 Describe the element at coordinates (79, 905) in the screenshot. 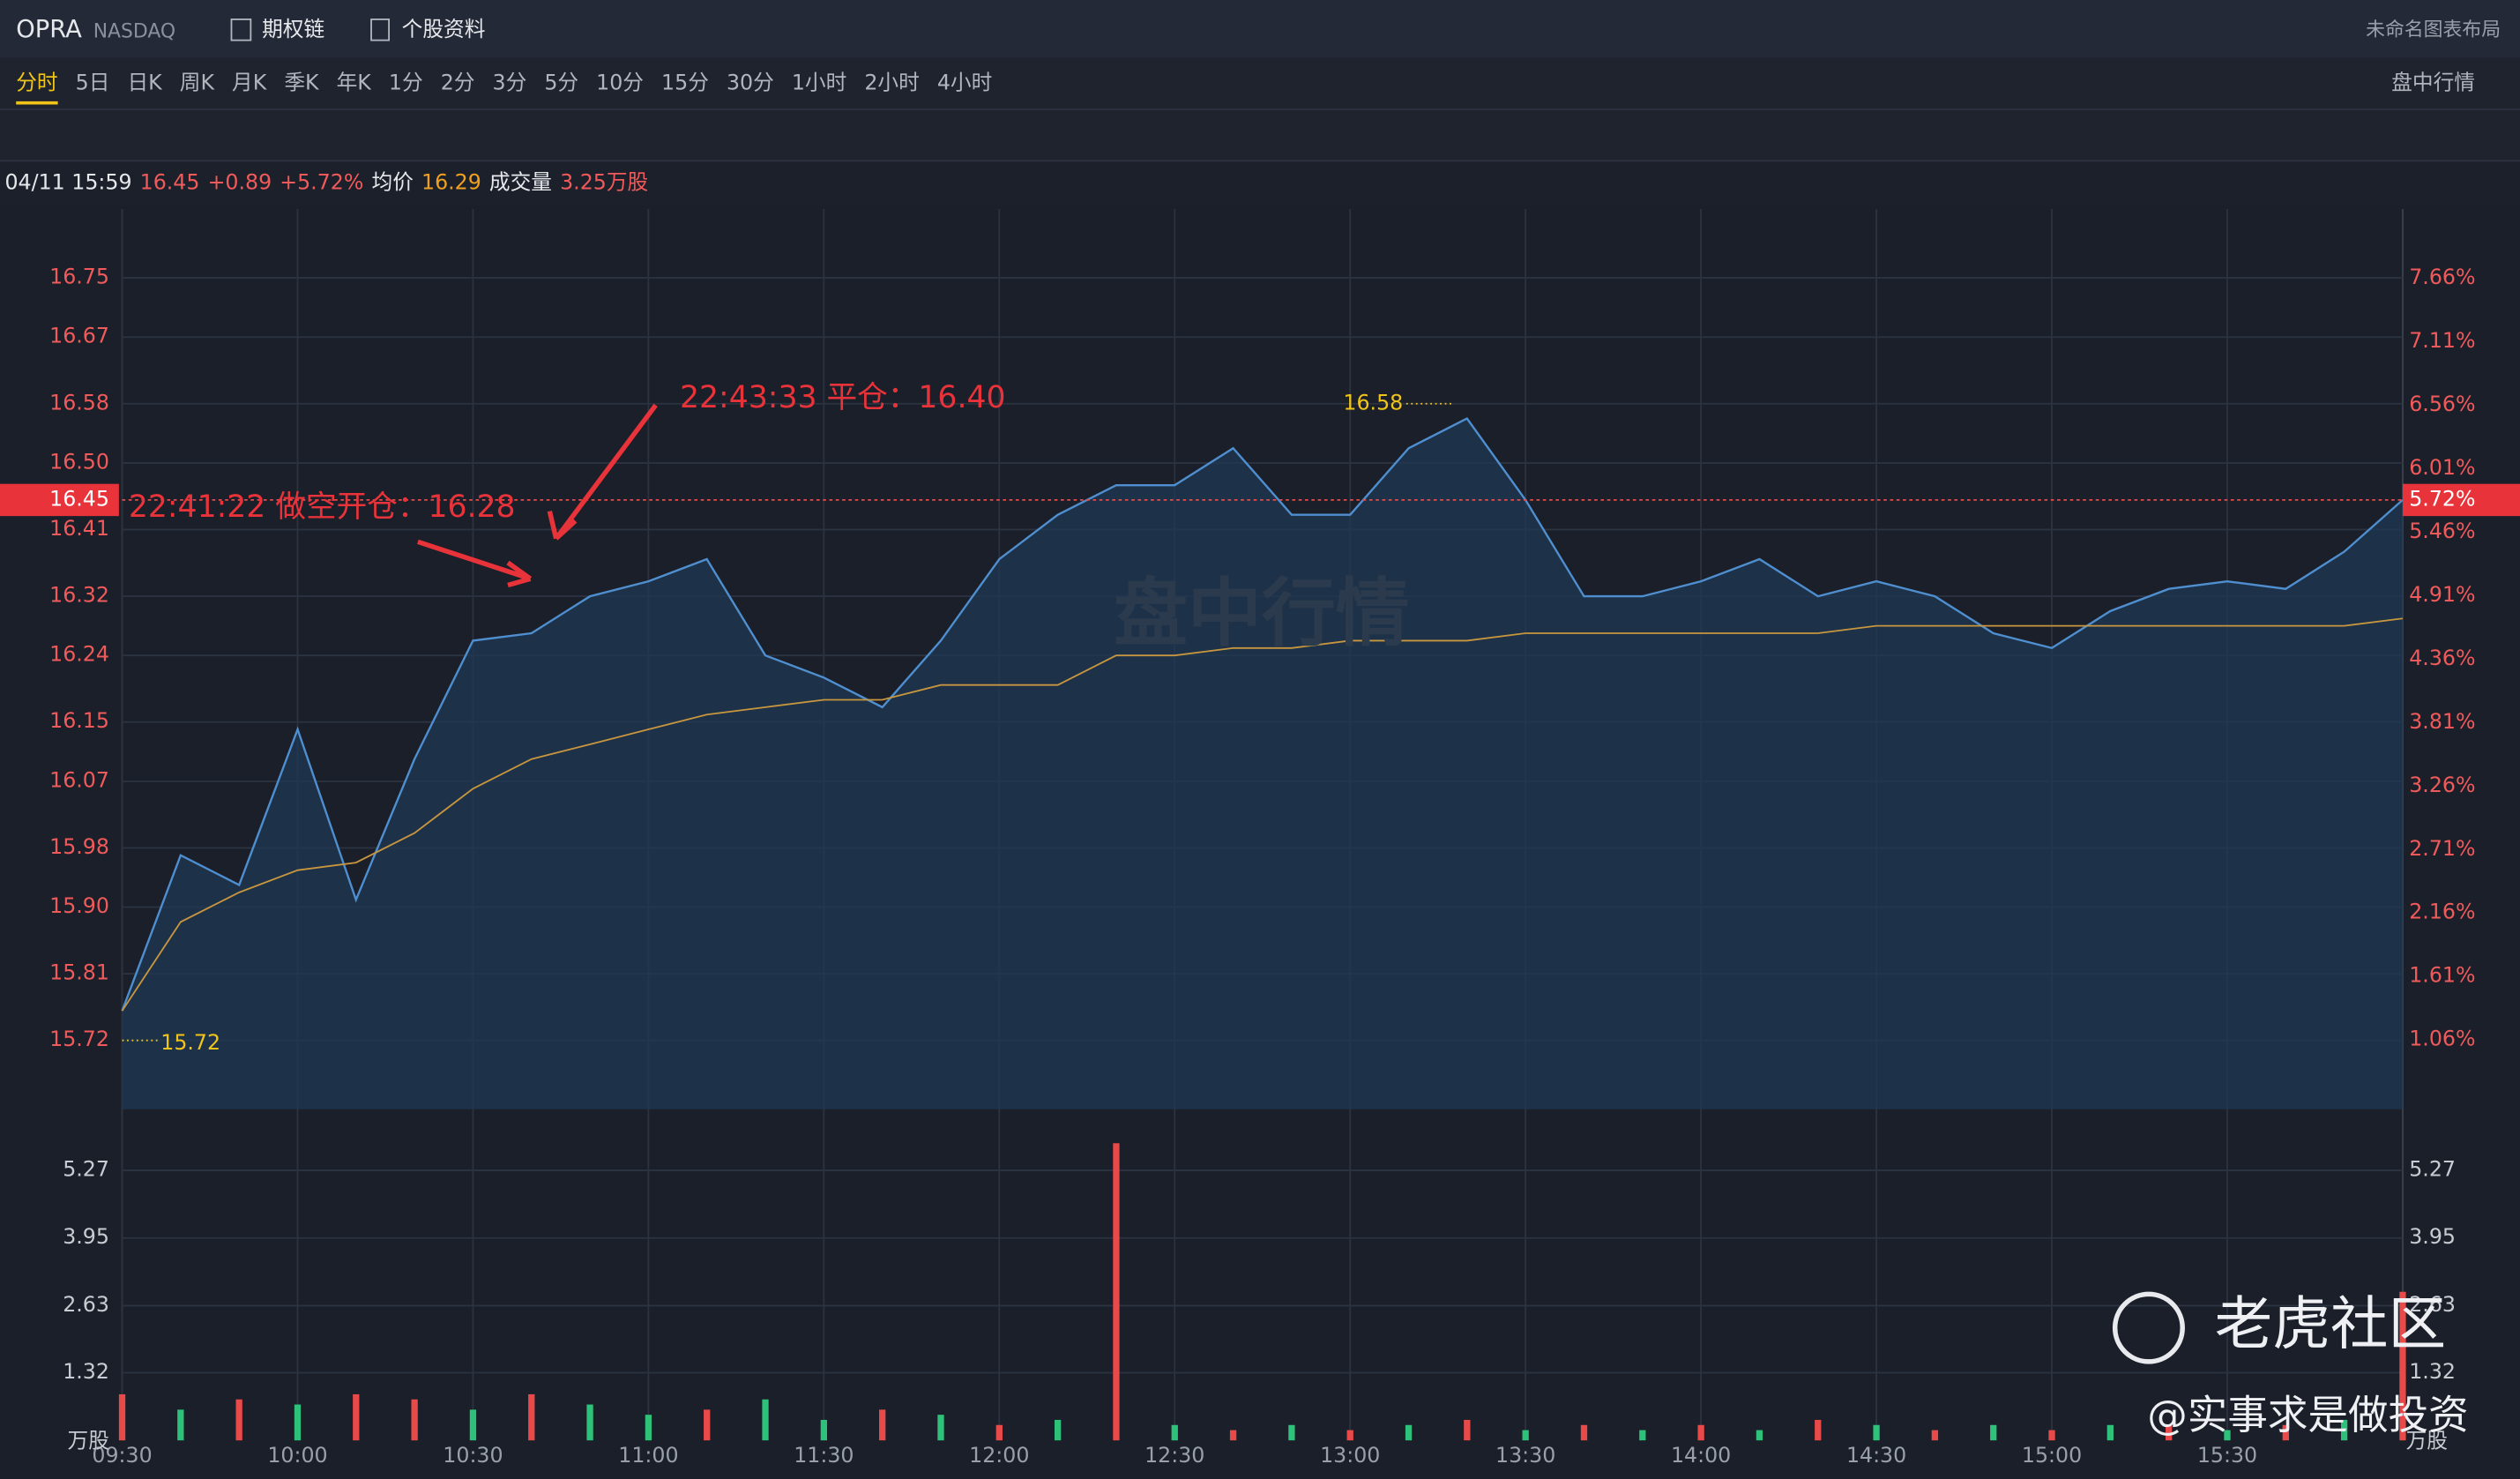

I see `y-tick-label: 15.90` at that location.